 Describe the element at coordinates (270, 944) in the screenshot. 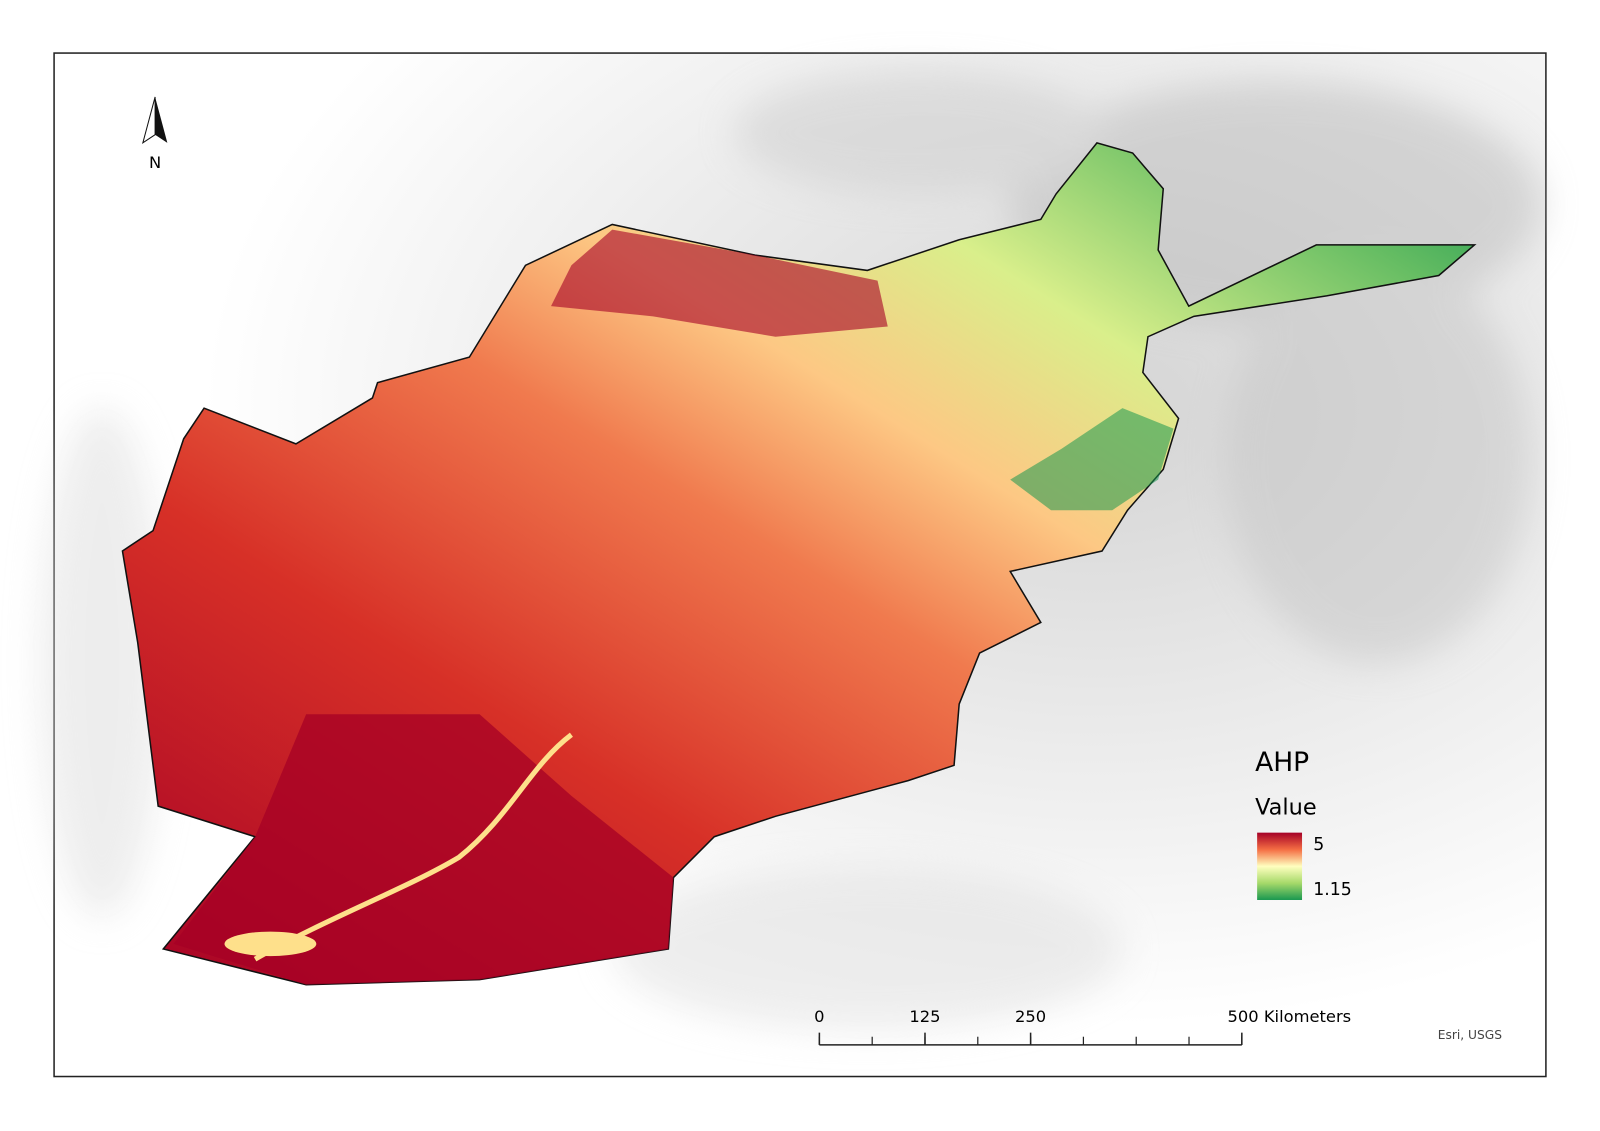

I see `lake` at that location.